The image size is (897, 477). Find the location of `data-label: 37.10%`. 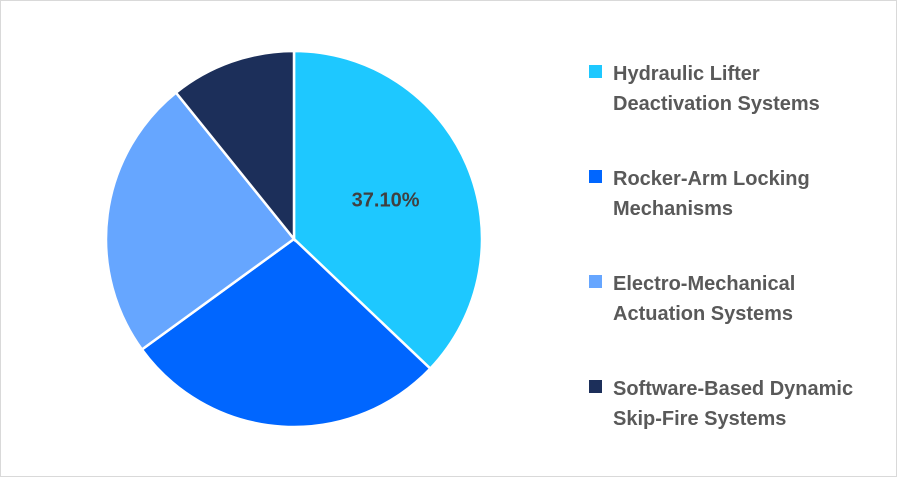

data-label: 37.10% is located at coordinates (386, 201).